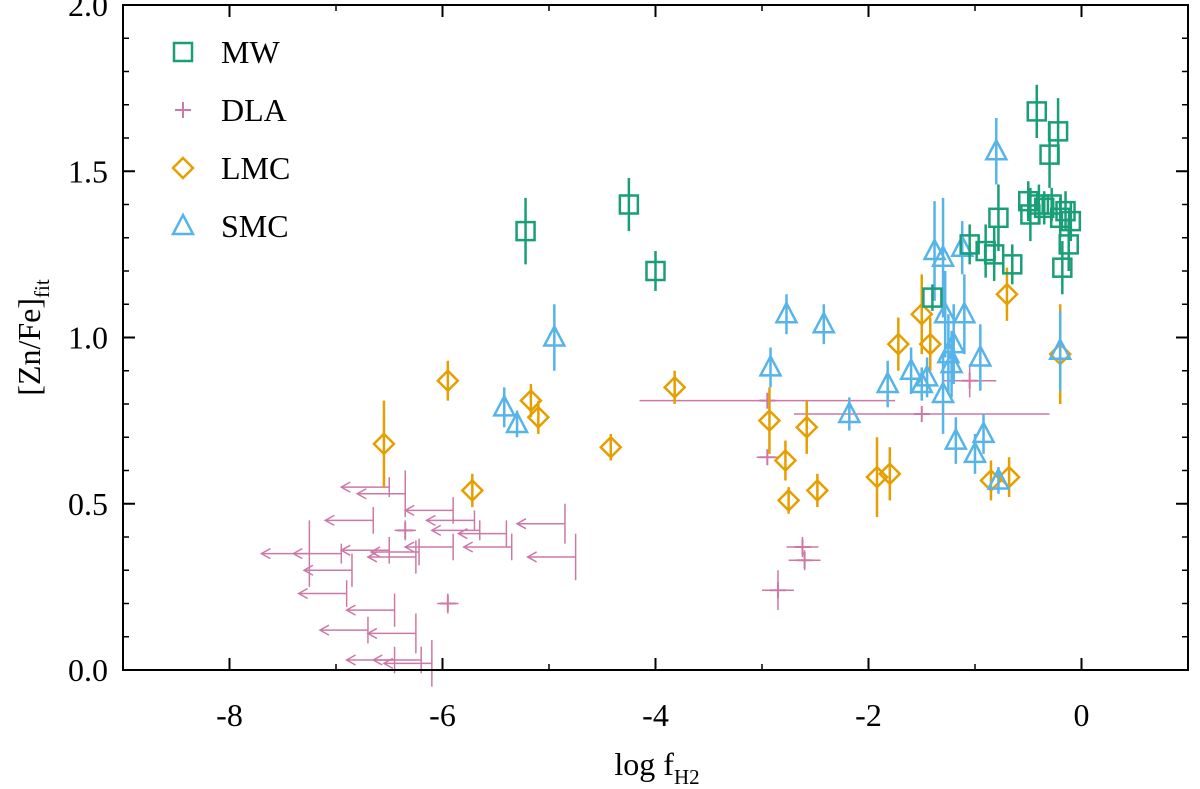 The image size is (1200, 789). What do you see at coordinates (183, 168) in the screenshot?
I see `legend-marker-lmc` at bounding box center [183, 168].